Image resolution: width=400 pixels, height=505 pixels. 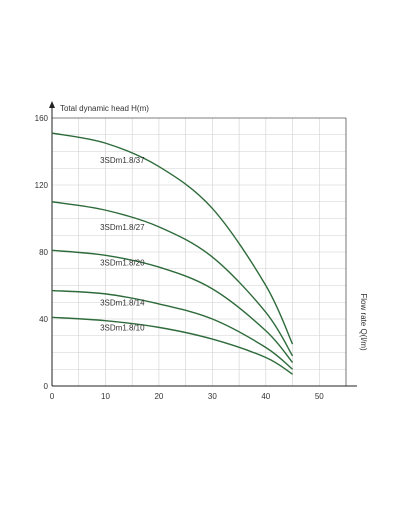 I want to click on y-tick-label: 160, so click(x=42, y=118).